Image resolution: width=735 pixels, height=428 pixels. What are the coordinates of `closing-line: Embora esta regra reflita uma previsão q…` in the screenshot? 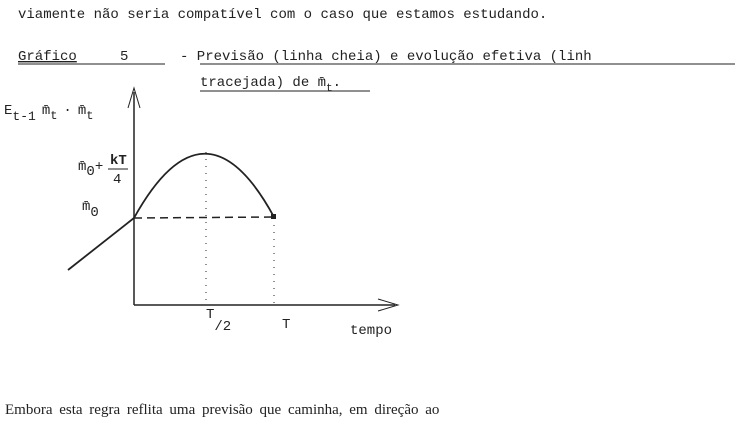 It's located at (222, 410).